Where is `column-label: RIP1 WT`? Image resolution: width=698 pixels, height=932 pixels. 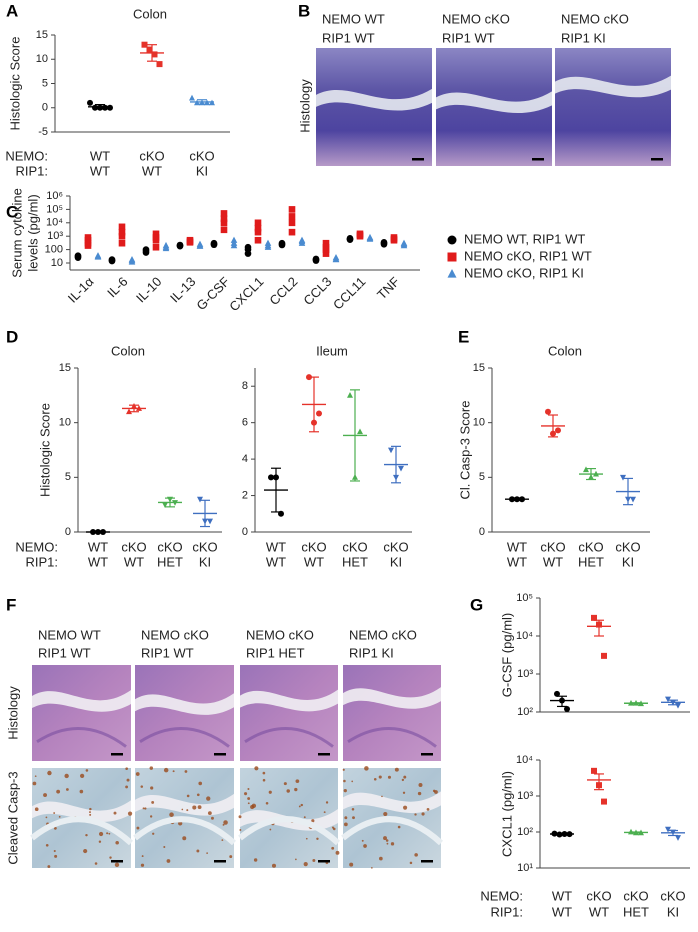
column-label: RIP1 WT is located at coordinates (64, 652).